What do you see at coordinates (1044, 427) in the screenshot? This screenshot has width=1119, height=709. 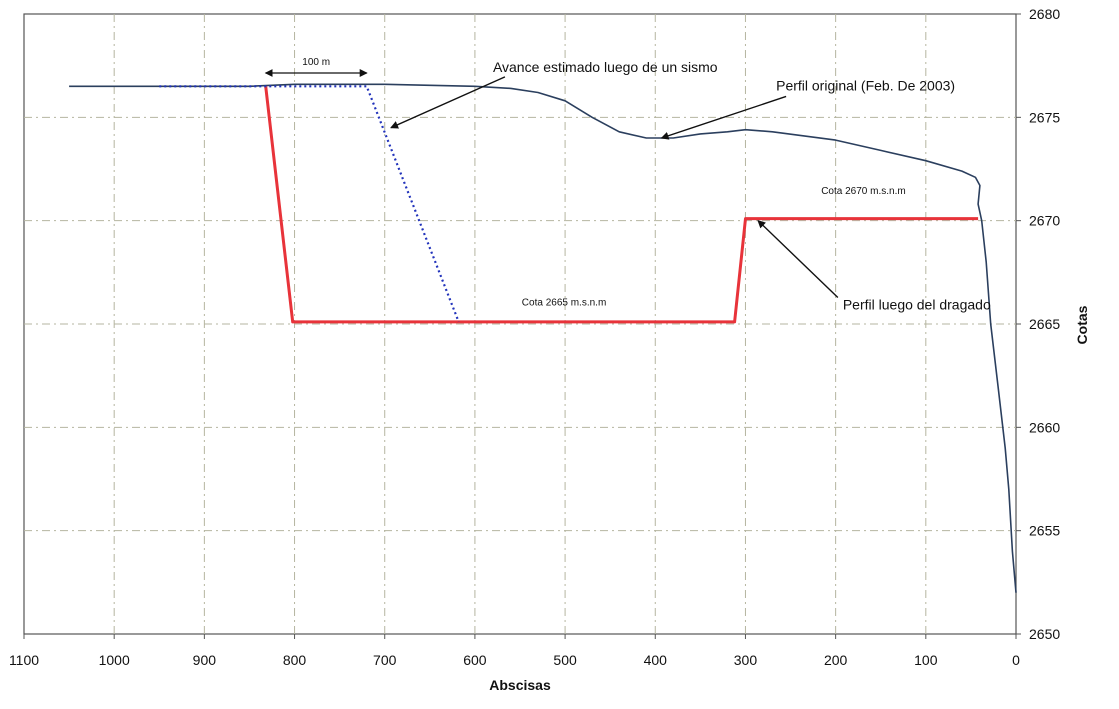 I see `y-tick-label: 2660` at bounding box center [1044, 427].